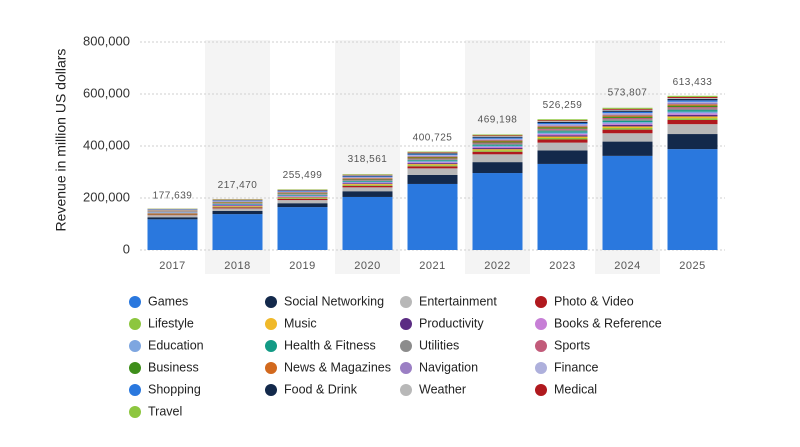  What do you see at coordinates (451, 323) in the screenshot?
I see `legend-label: Productivity` at bounding box center [451, 323].